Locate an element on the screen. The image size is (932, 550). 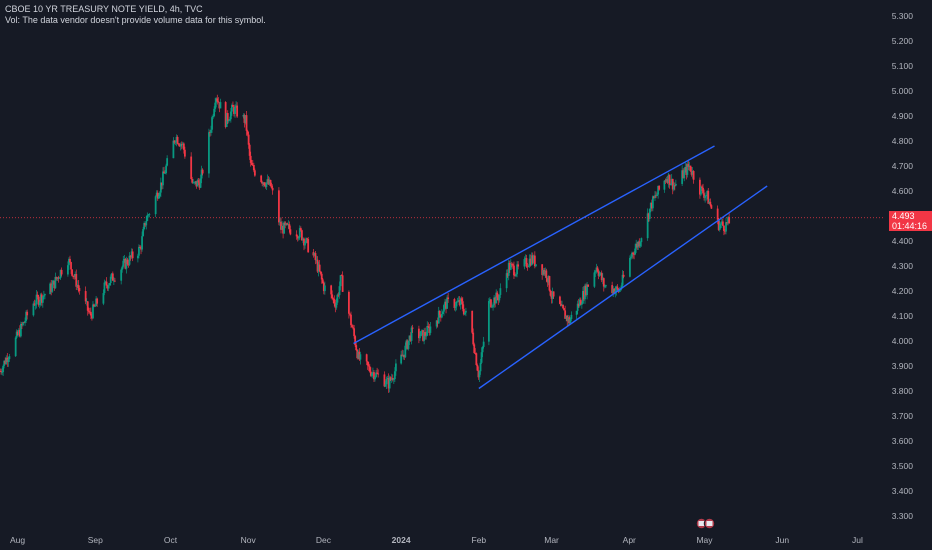
x-tick-label: Nov is located at coordinates (249, 540).